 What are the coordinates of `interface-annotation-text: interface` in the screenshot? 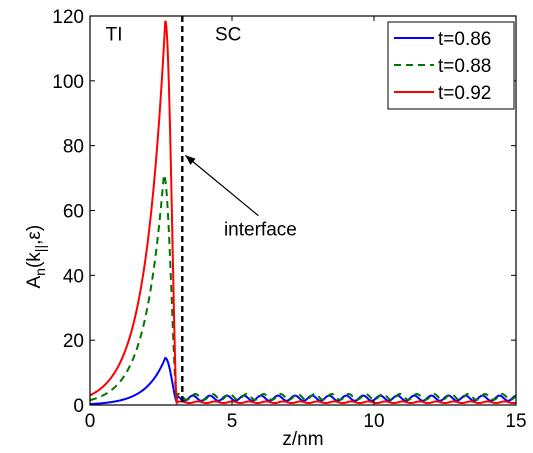 It's located at (260, 230).